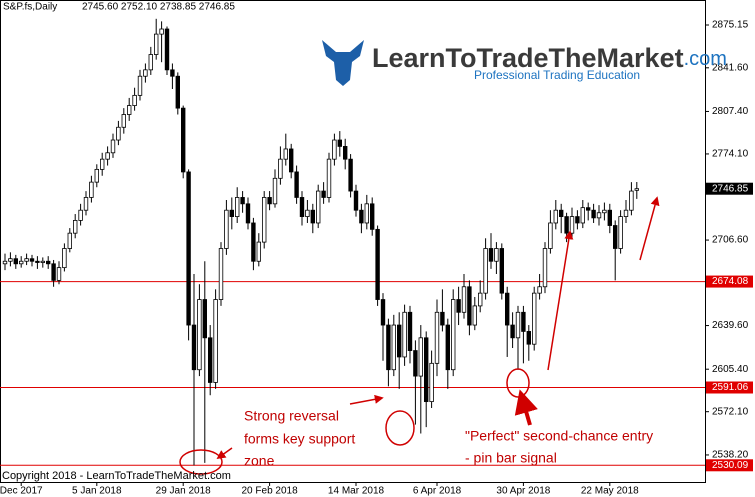 The width and height of the screenshot is (755, 497). Describe the element at coordinates (21, 491) in the screenshot. I see `x-tick-label: Dec 2017` at that location.